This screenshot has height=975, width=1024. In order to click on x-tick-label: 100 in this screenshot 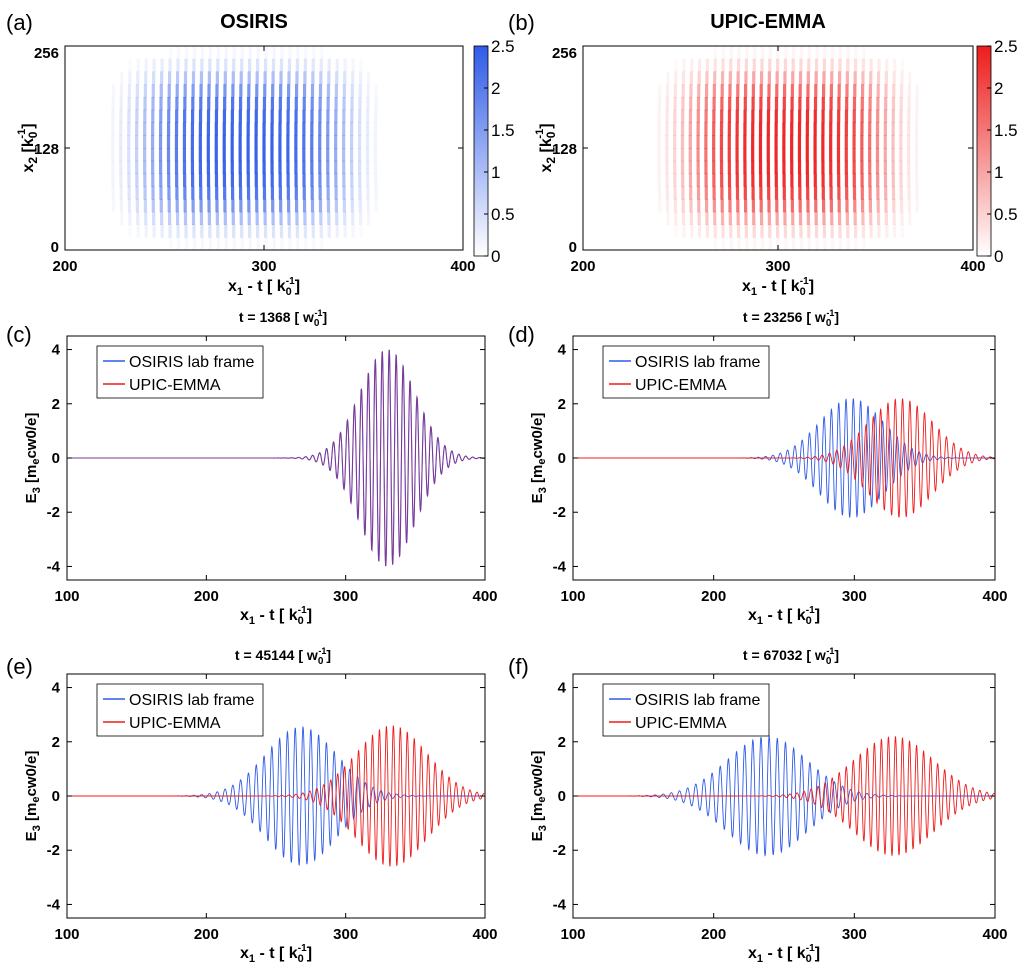, I will do `click(66, 596)`.